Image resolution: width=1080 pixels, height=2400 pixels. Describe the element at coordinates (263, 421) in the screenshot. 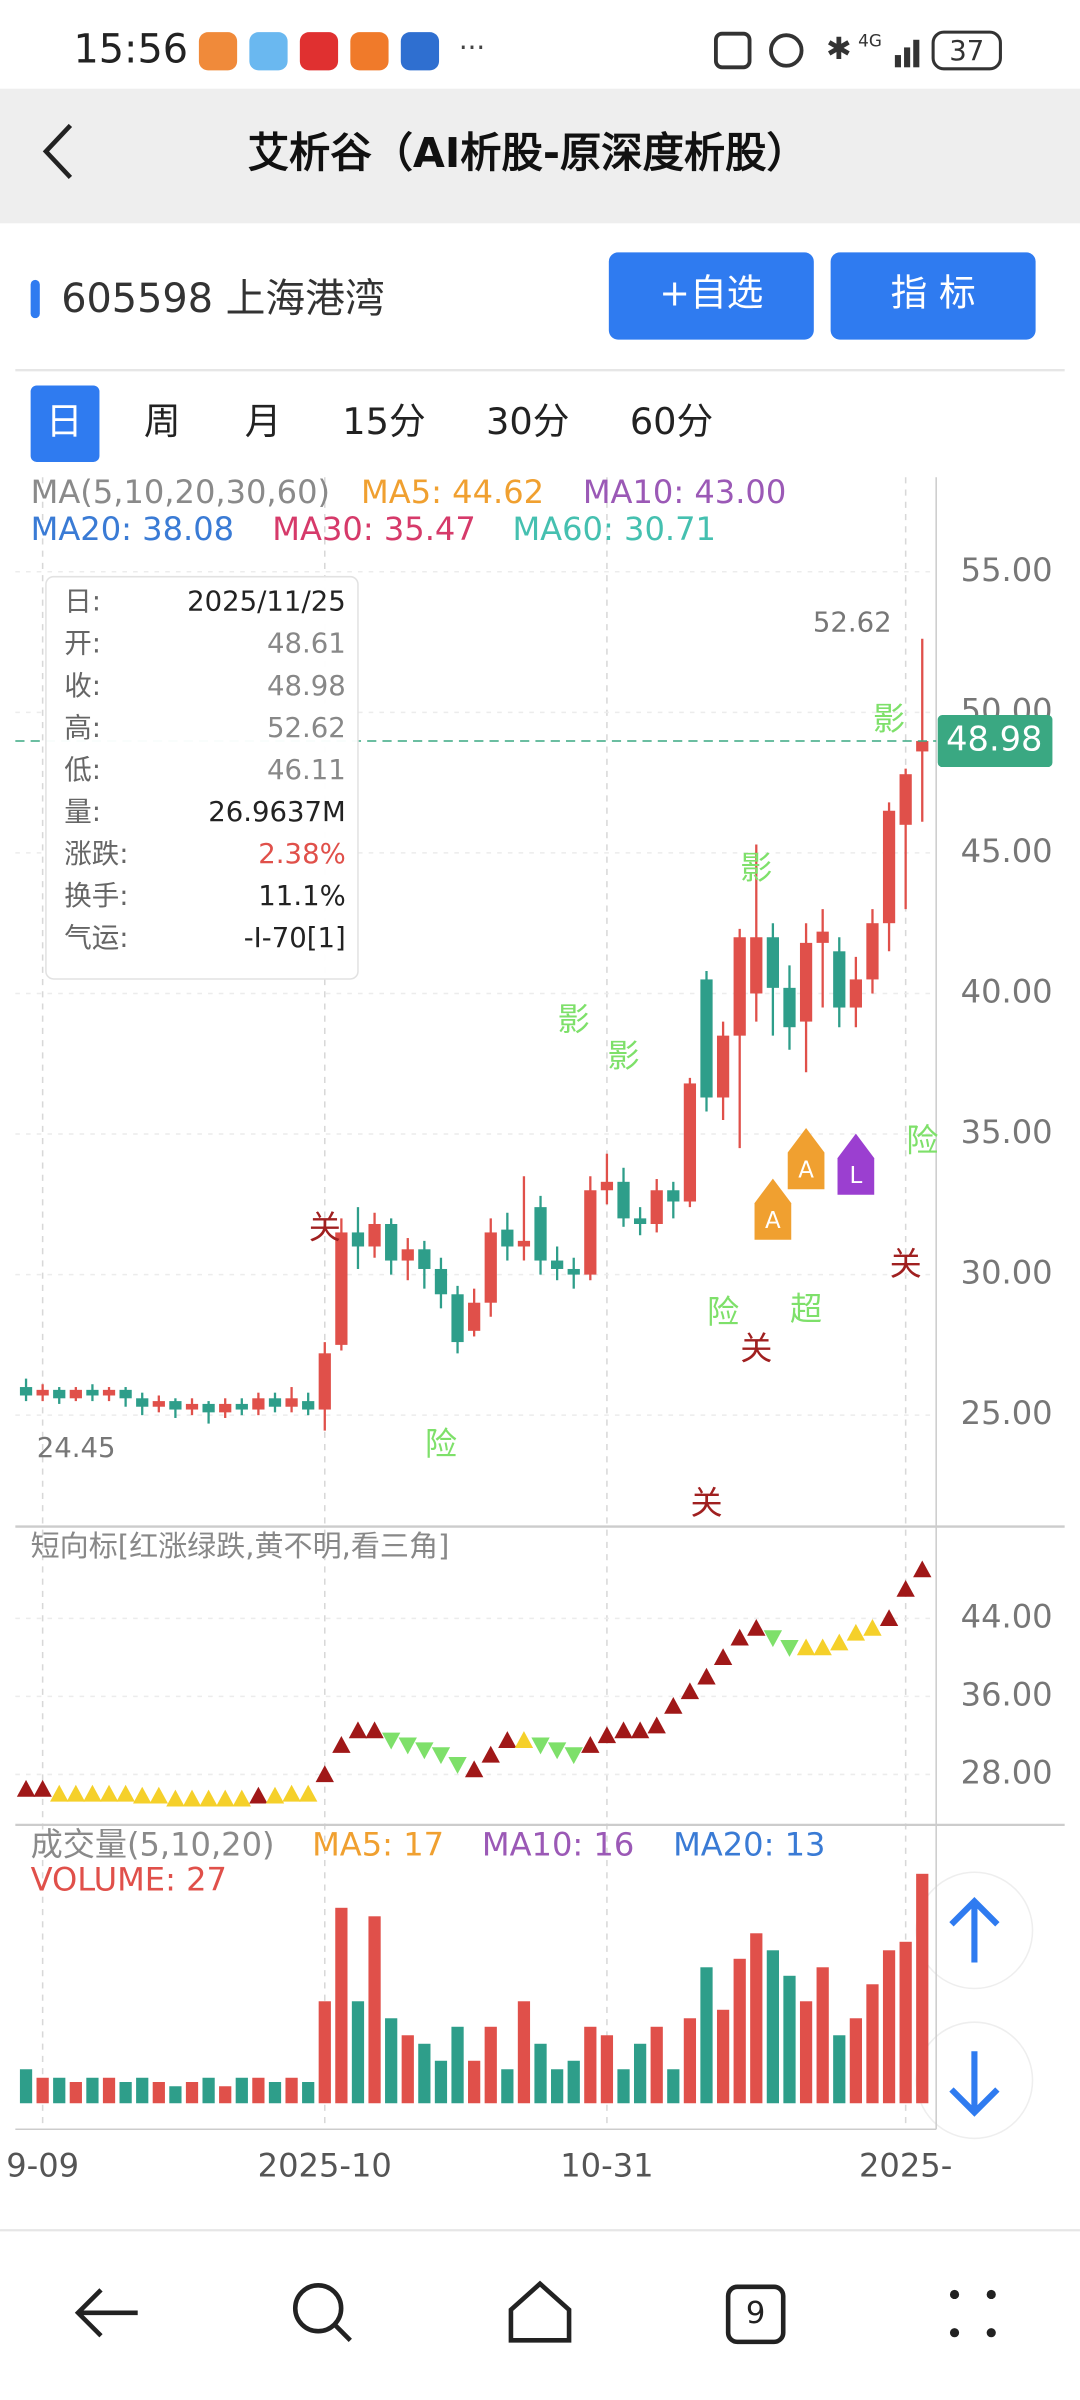

I see `period-tab: 月` at that location.